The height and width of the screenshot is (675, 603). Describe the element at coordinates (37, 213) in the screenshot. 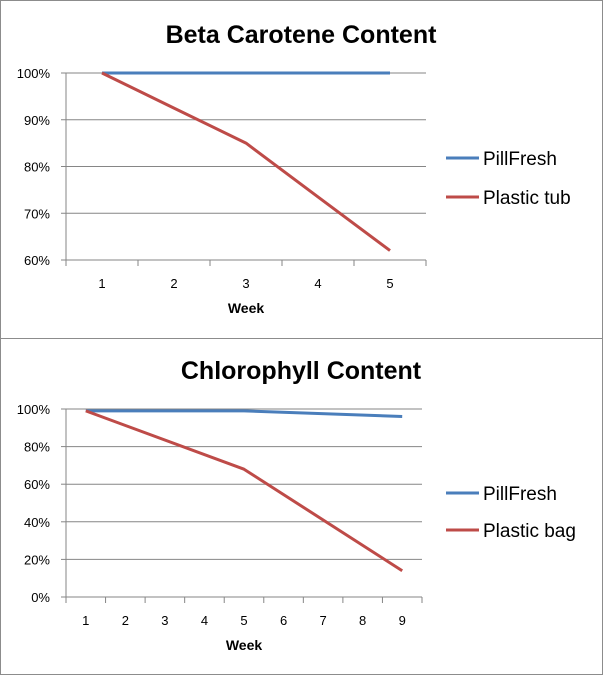

I see `y-tick-label: 70%` at that location.